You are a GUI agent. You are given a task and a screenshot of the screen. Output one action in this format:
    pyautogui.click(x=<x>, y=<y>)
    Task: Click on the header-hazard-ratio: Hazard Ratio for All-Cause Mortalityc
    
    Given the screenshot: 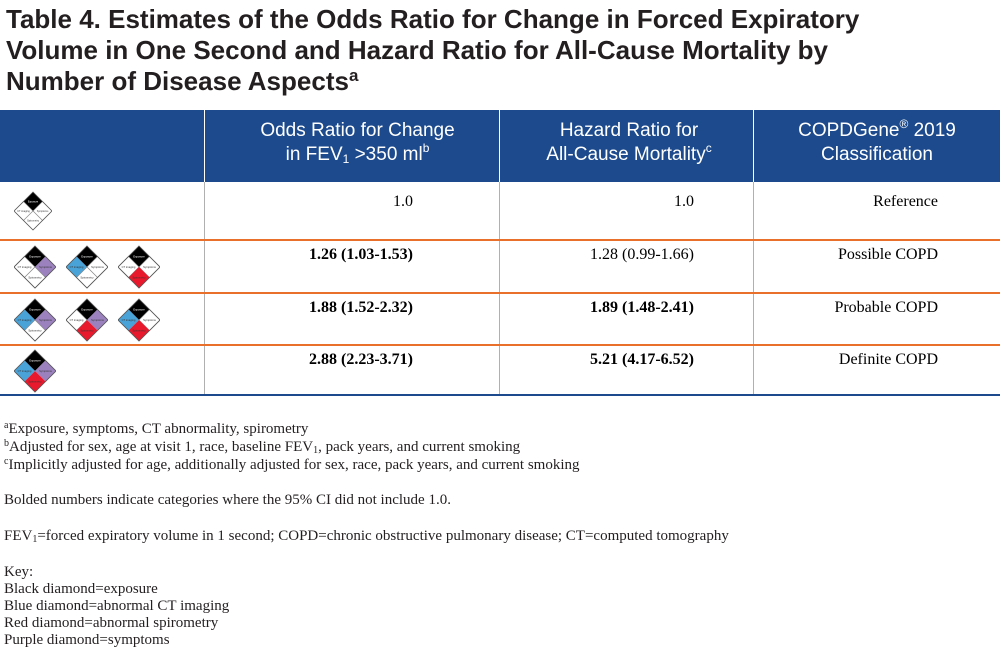 What is the action you would take?
    pyautogui.click(x=629, y=143)
    